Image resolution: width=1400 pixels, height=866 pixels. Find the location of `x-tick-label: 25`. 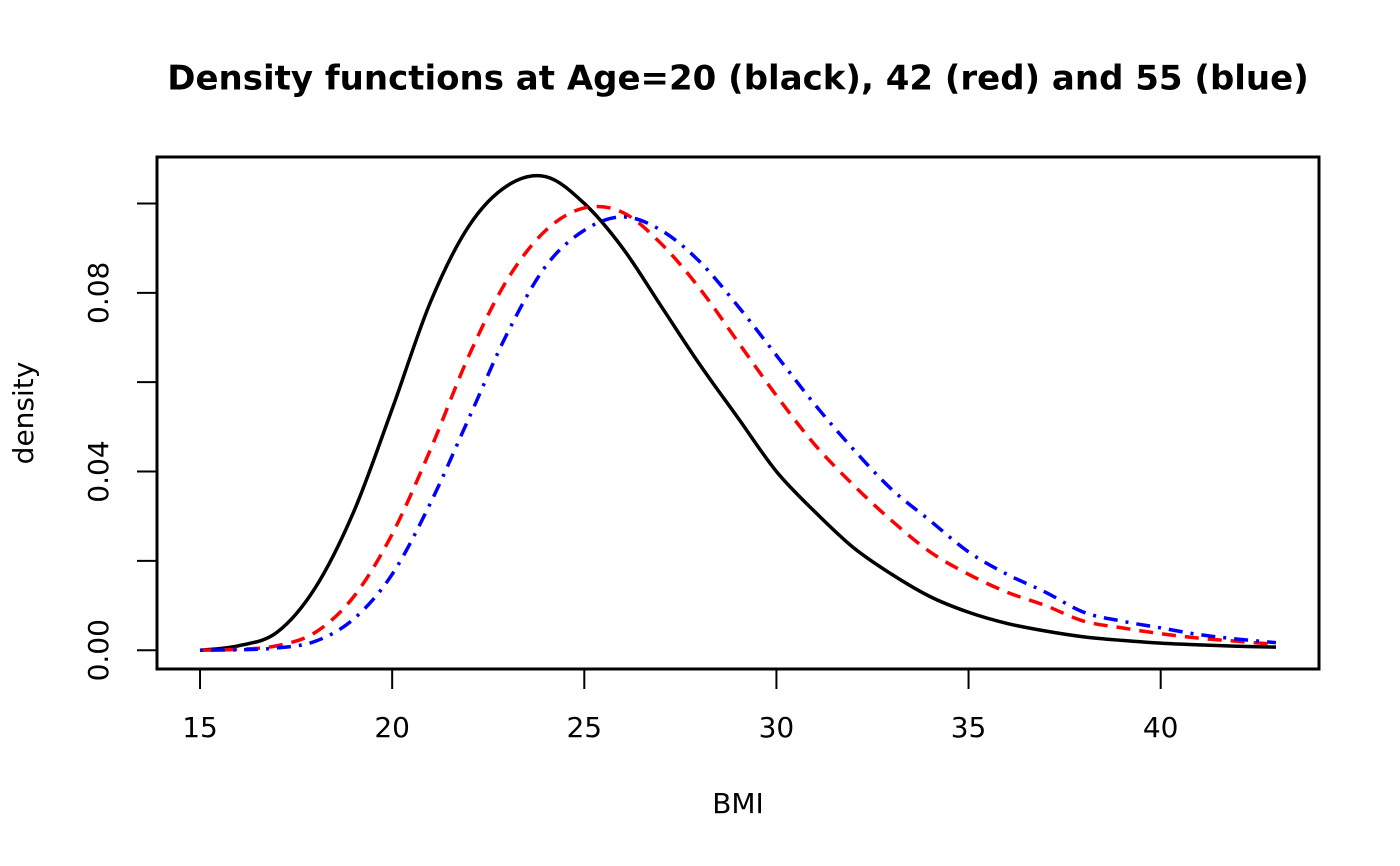

x-tick-label: 25 is located at coordinates (584, 727).